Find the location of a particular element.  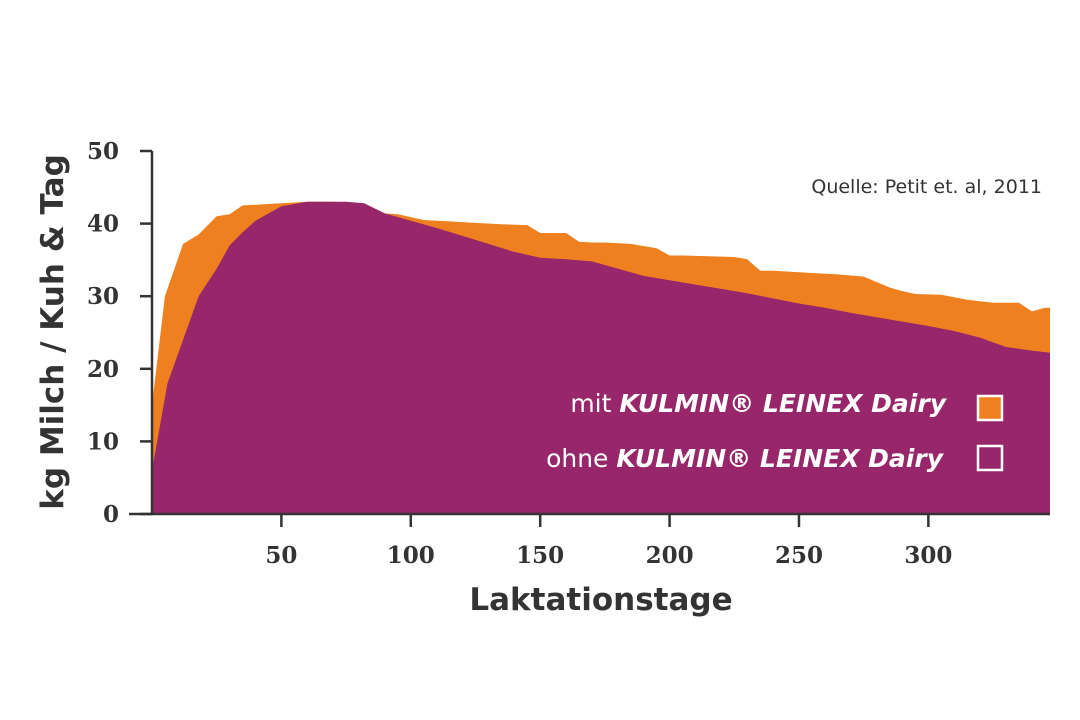

y-tick-label: 10 is located at coordinates (103, 441).